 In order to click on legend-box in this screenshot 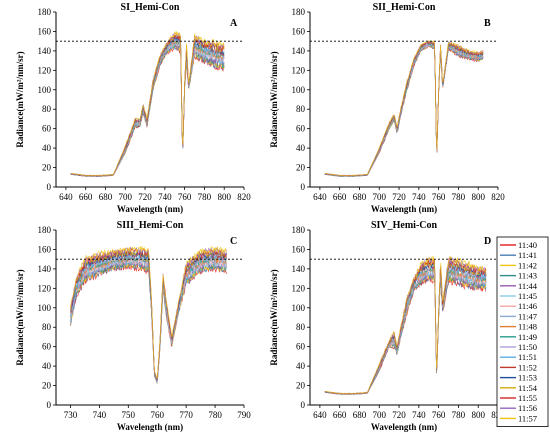, I will do `click(522, 332)`.